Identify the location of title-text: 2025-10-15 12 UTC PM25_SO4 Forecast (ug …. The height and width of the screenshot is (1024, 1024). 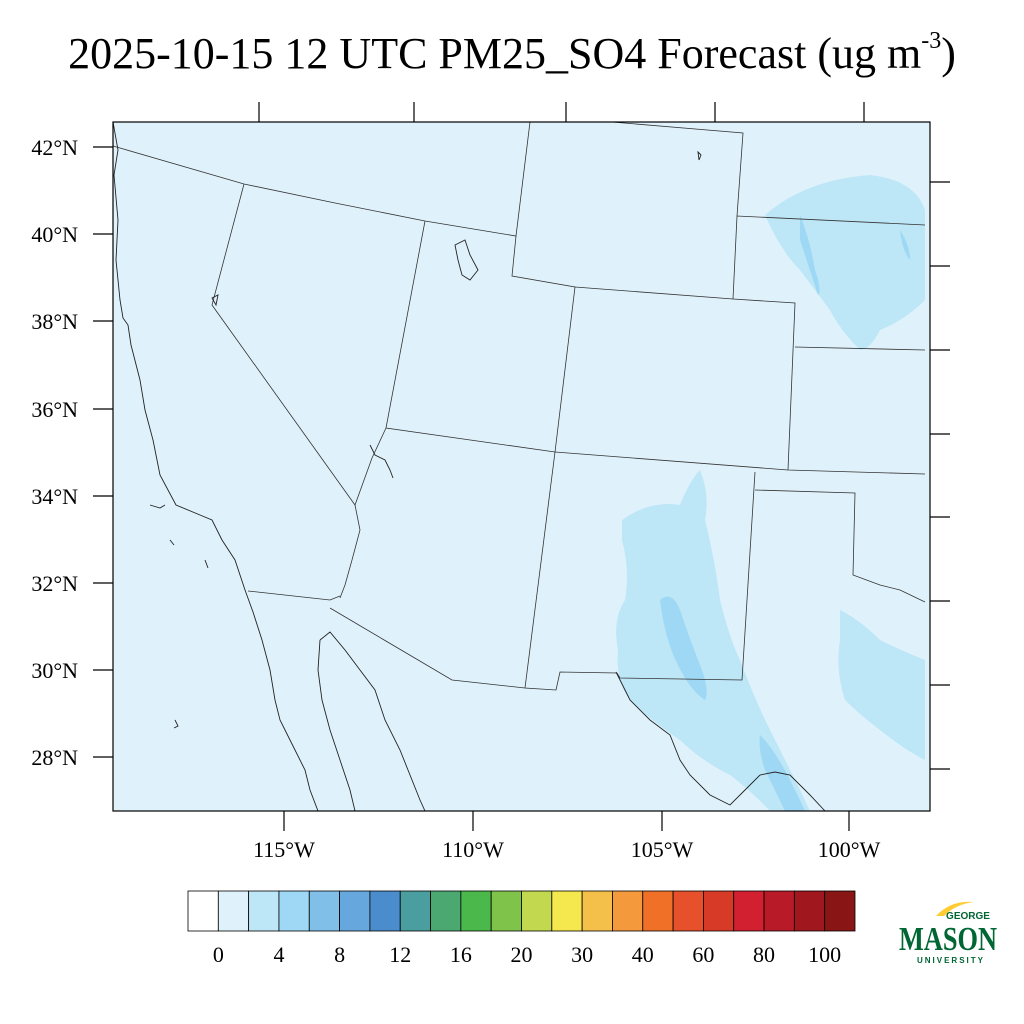
(495, 53).